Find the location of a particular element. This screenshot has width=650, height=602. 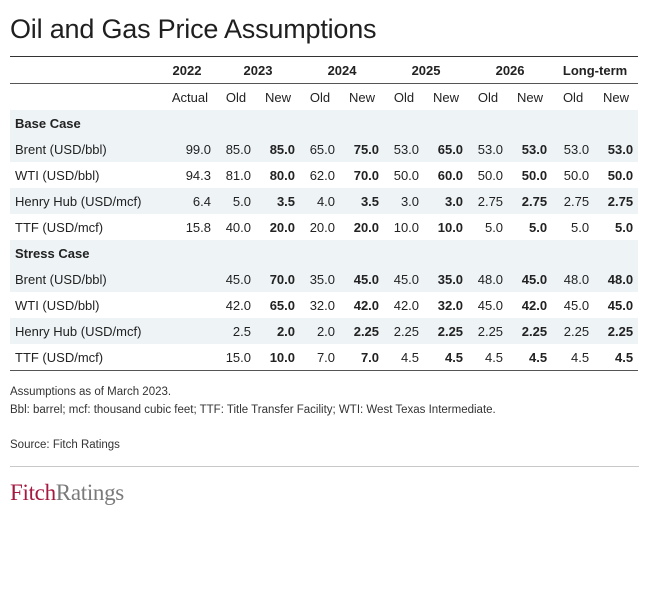

source-note: Source: Fitch Ratings is located at coordinates (65, 445).